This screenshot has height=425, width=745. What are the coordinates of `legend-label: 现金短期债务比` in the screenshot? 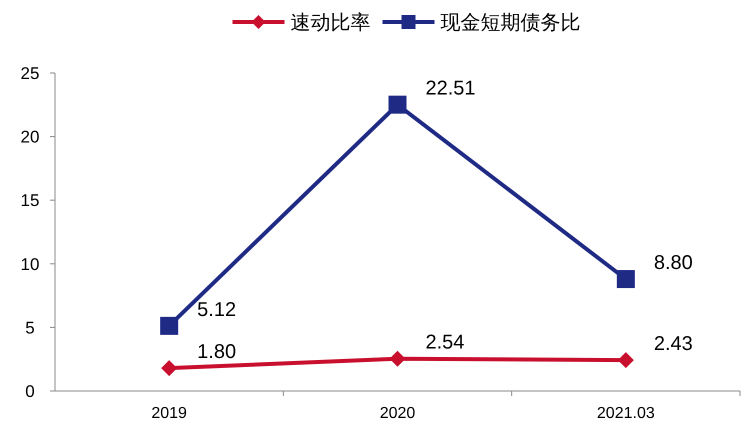 It's located at (510, 23).